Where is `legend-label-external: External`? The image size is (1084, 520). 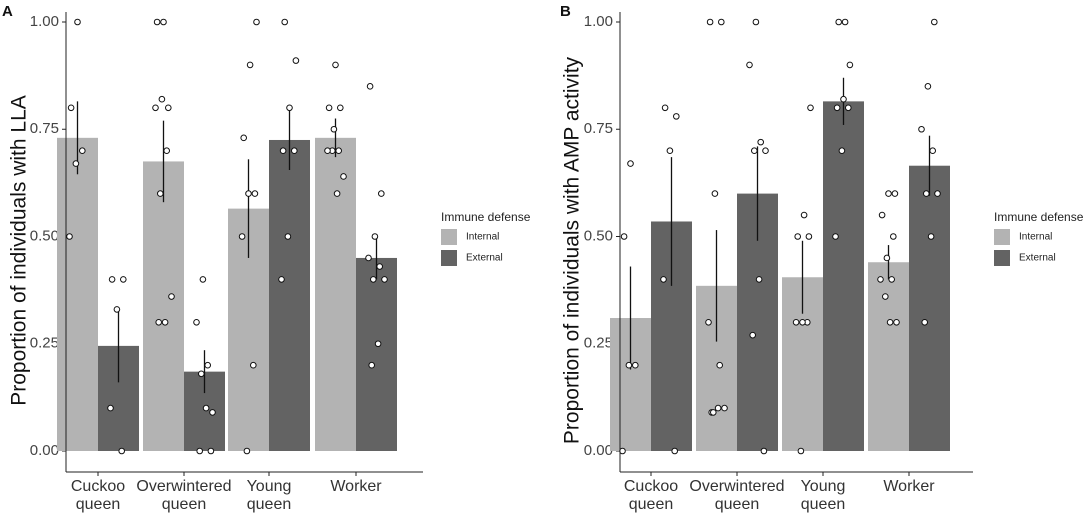
legend-label-external: External is located at coordinates (1037, 258).